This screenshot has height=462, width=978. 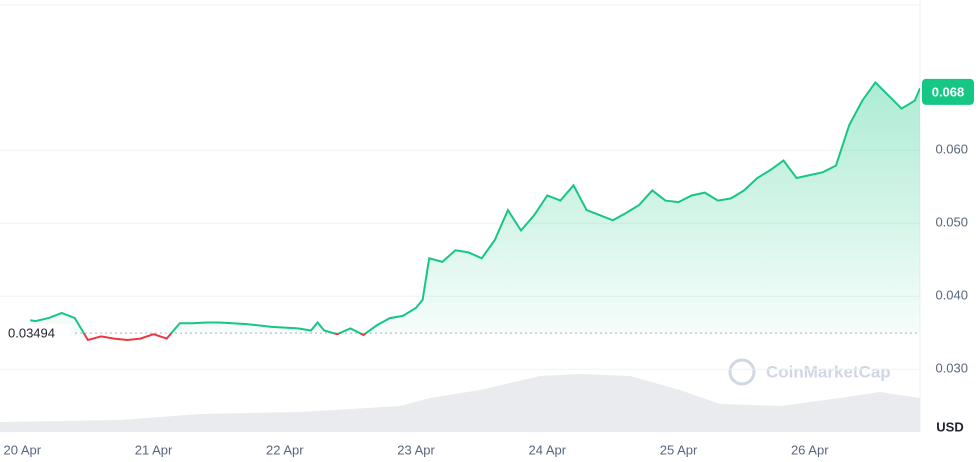 I want to click on y-unit: USD, so click(x=949, y=426).